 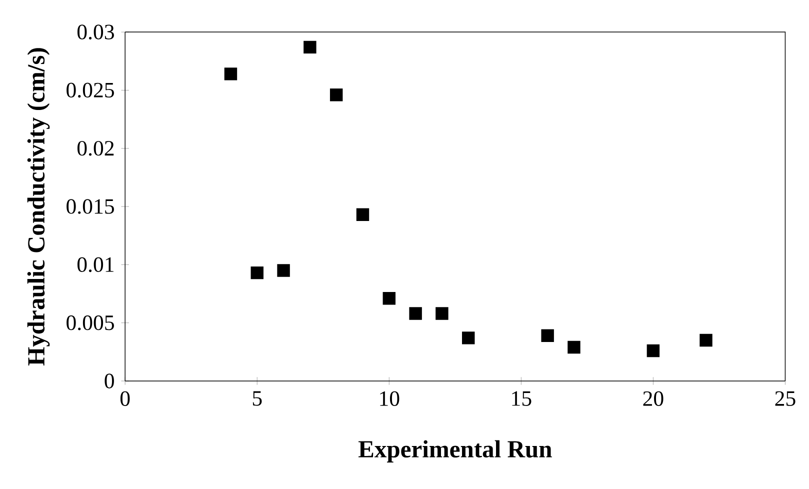 What do you see at coordinates (95, 264) in the screenshot?
I see `y-tick-label: 0.01` at bounding box center [95, 264].